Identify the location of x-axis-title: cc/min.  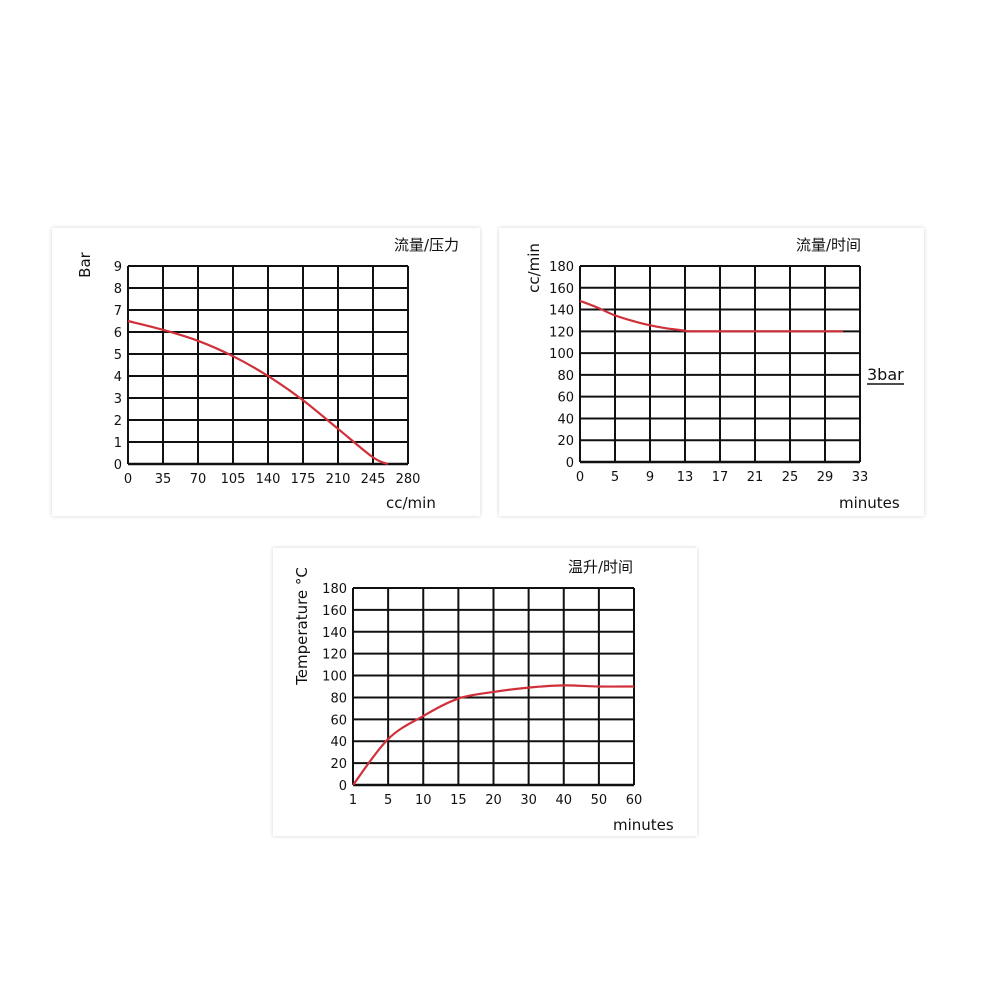
(411, 503).